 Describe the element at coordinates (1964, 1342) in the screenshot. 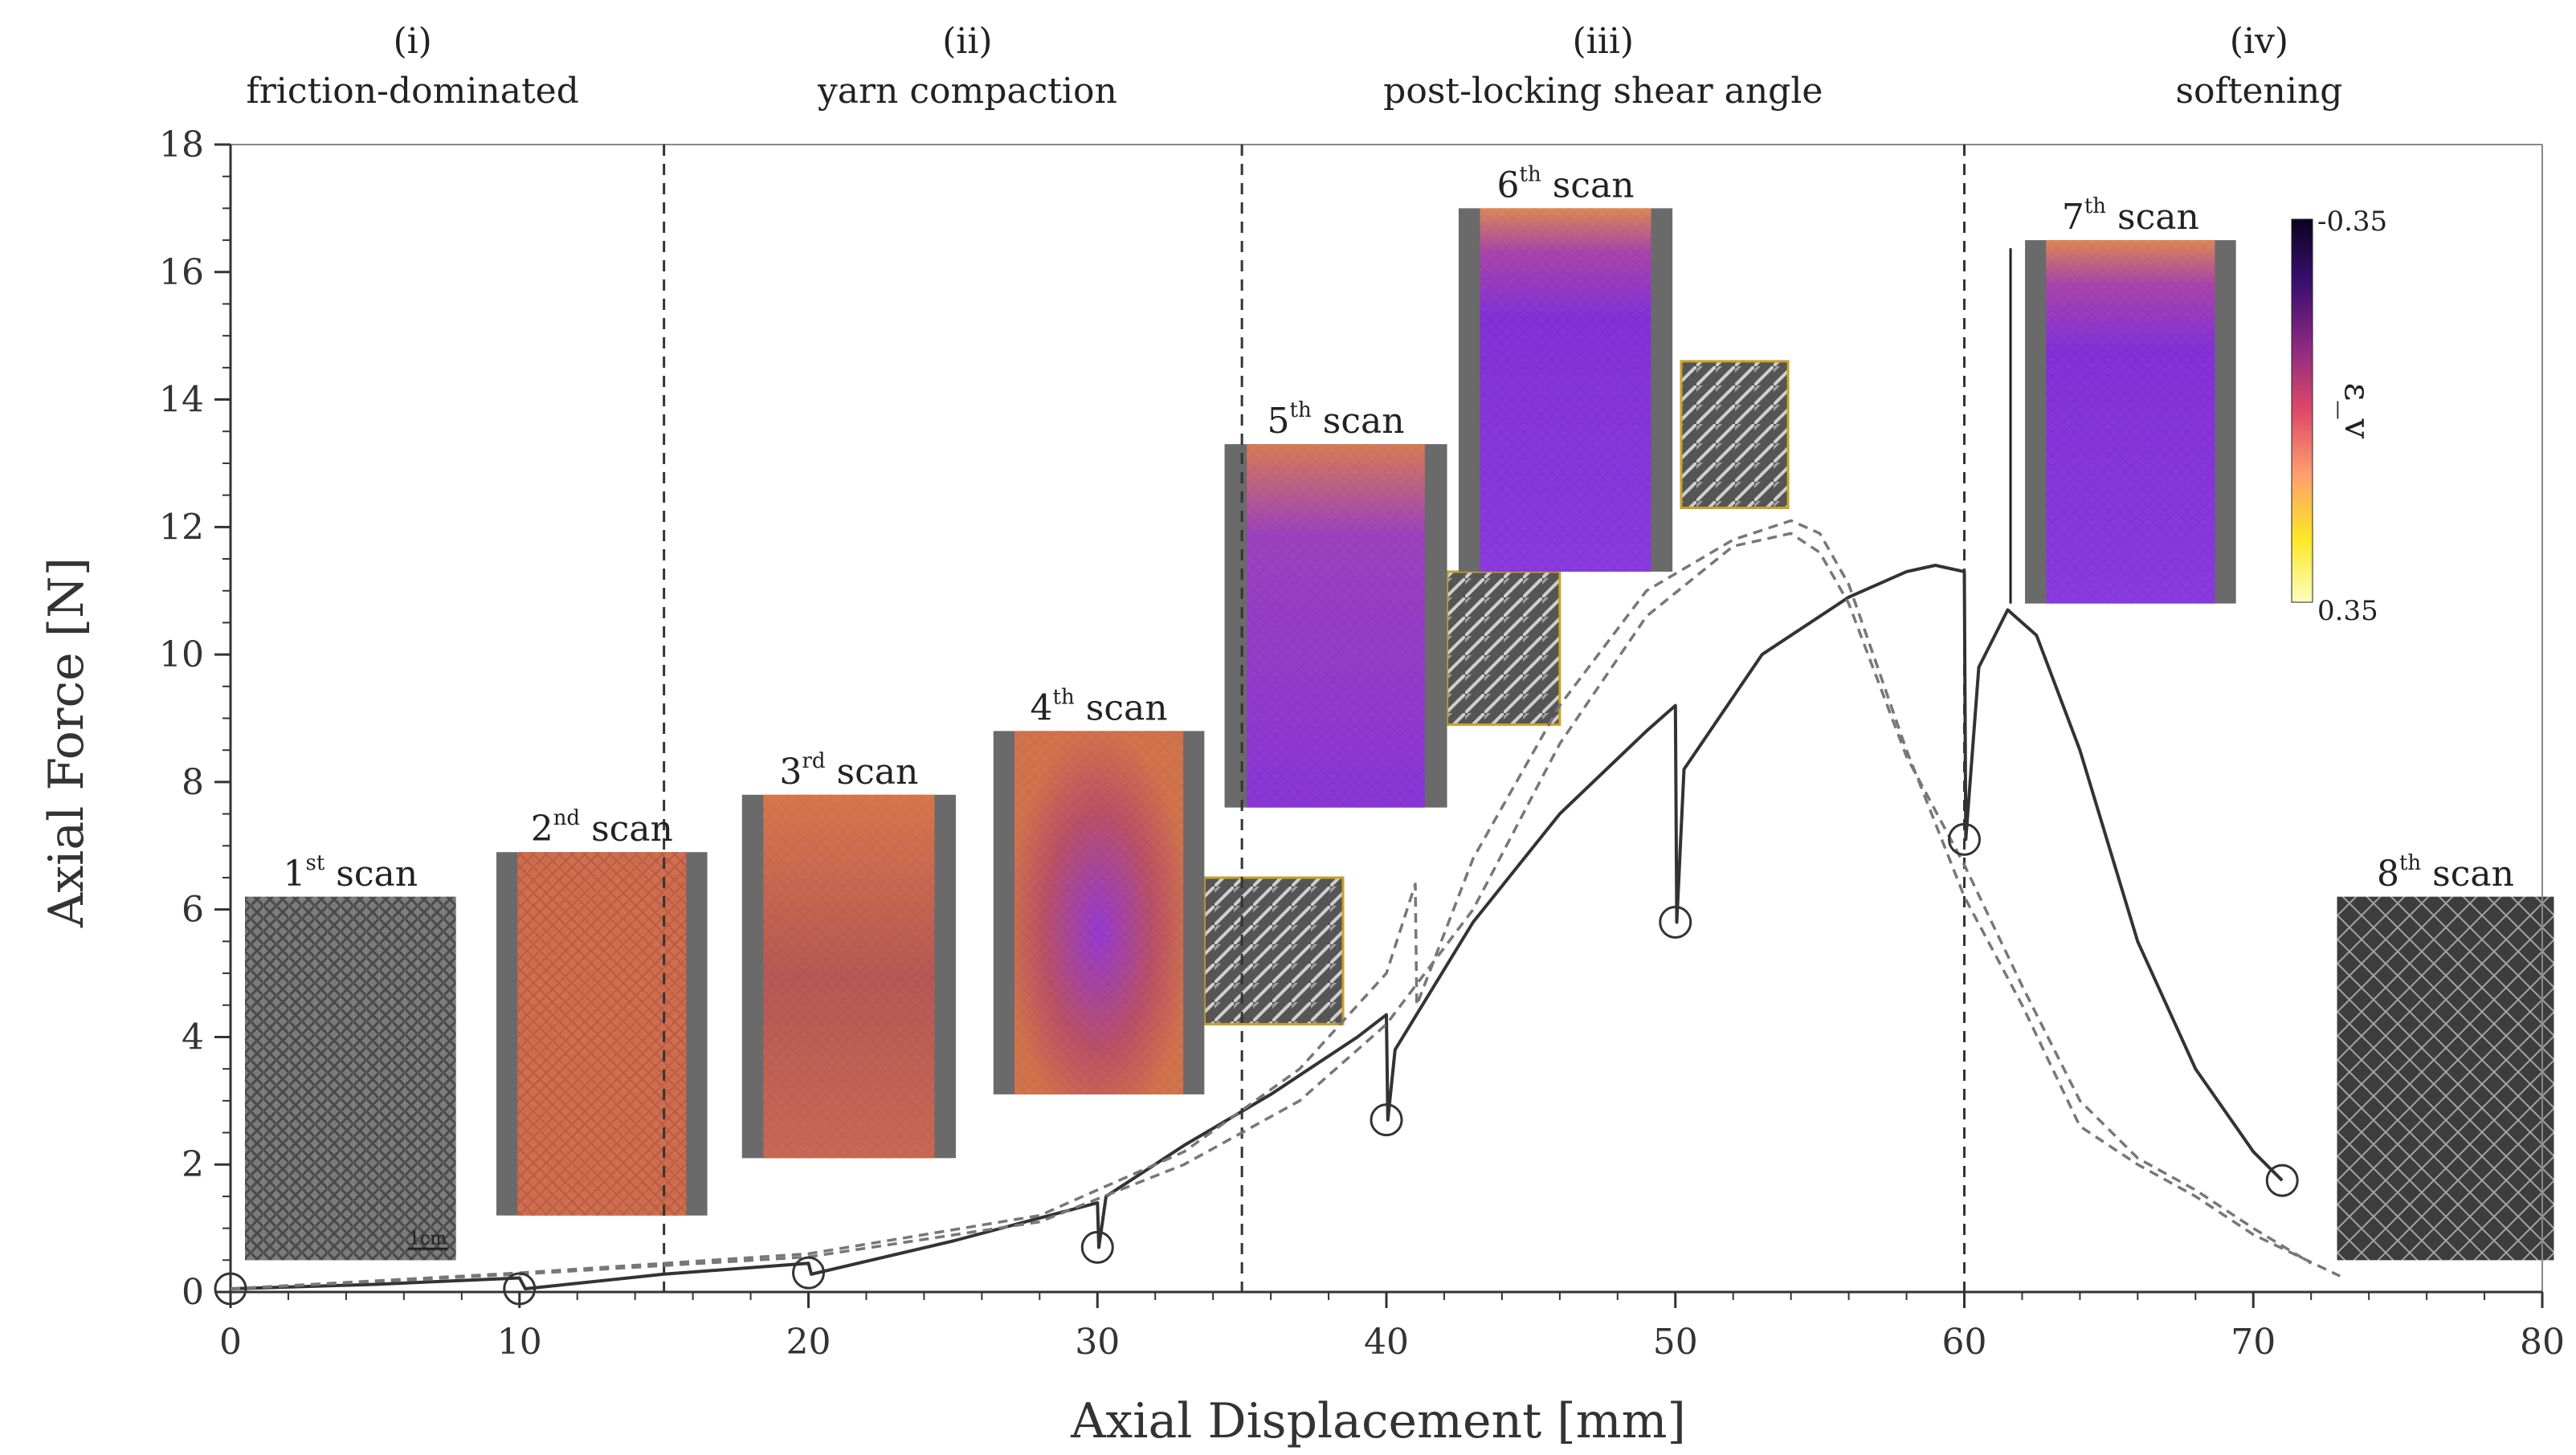

I see `x-tick-label: 60` at that location.